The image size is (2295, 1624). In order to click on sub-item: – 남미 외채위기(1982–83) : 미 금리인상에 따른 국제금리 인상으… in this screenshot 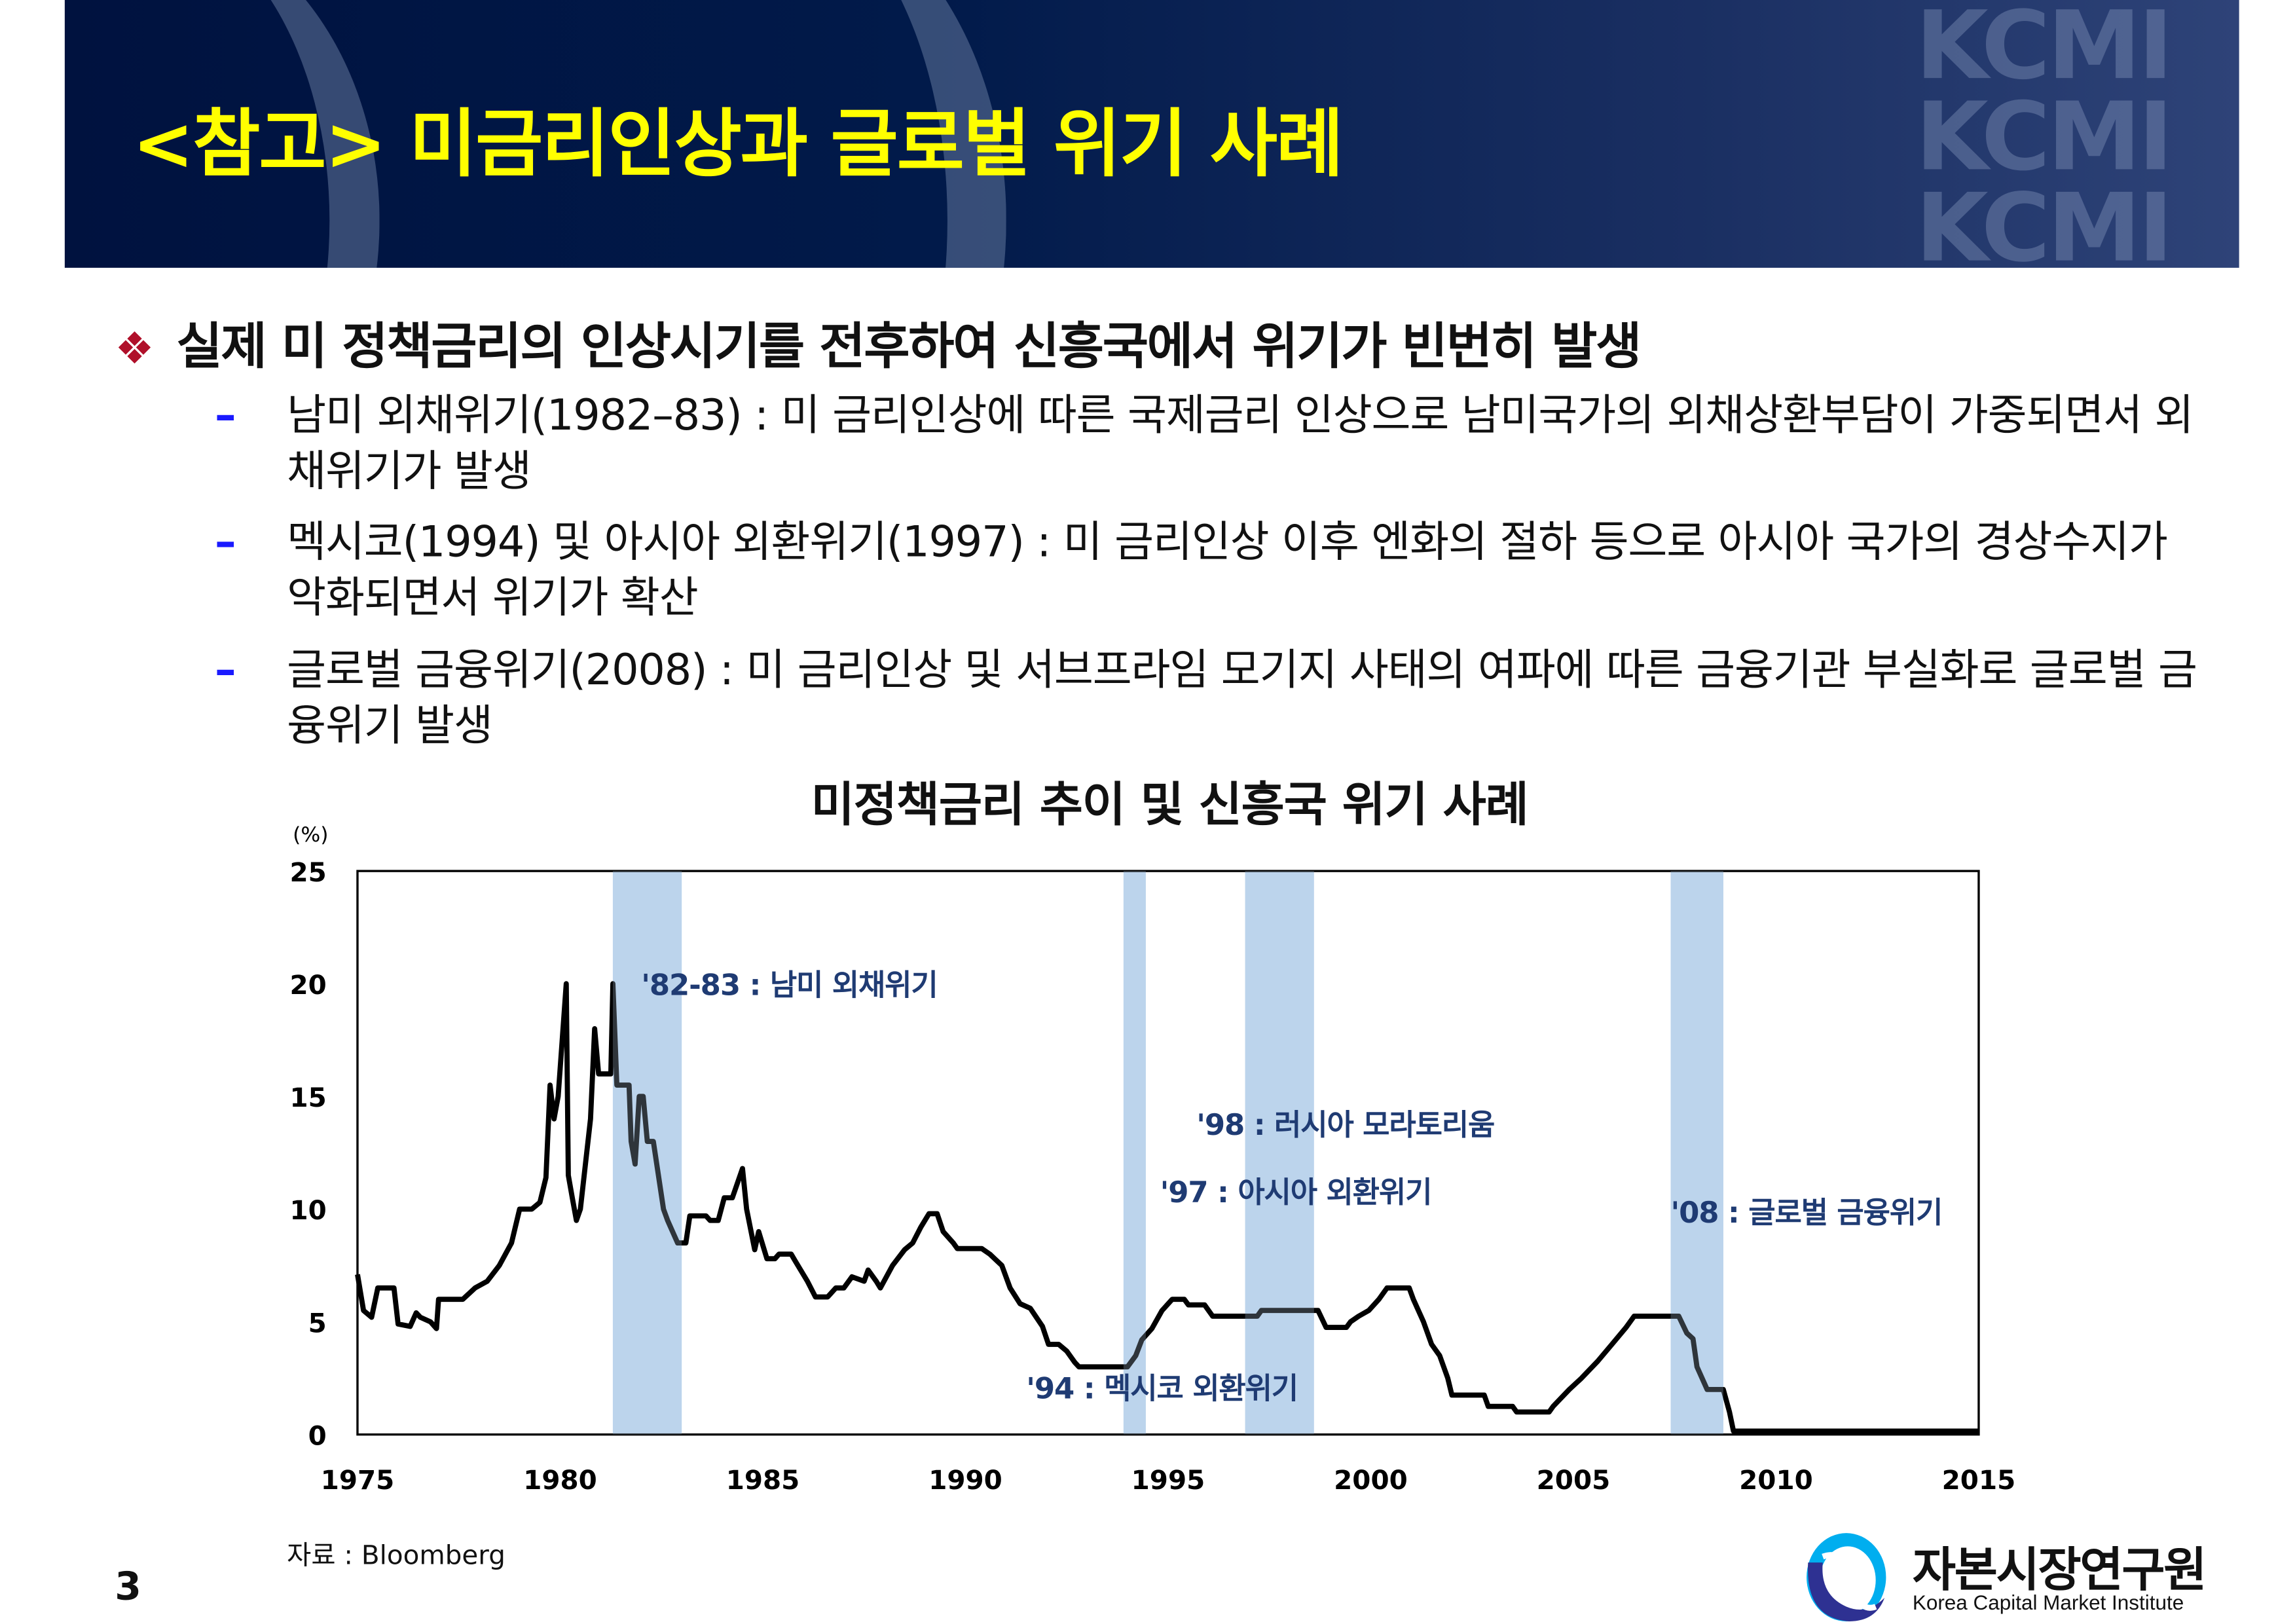, I will do `click(1215, 443)`.